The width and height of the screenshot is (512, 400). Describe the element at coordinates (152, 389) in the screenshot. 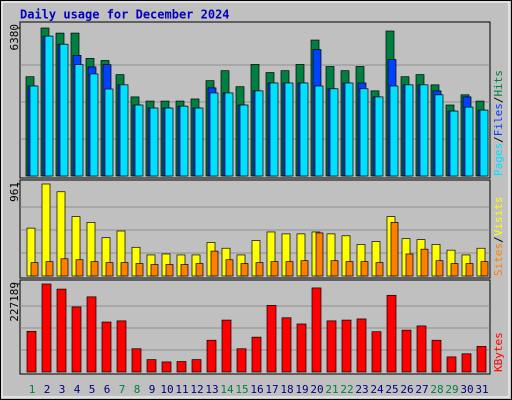

I see `x-tick-label: 9` at that location.